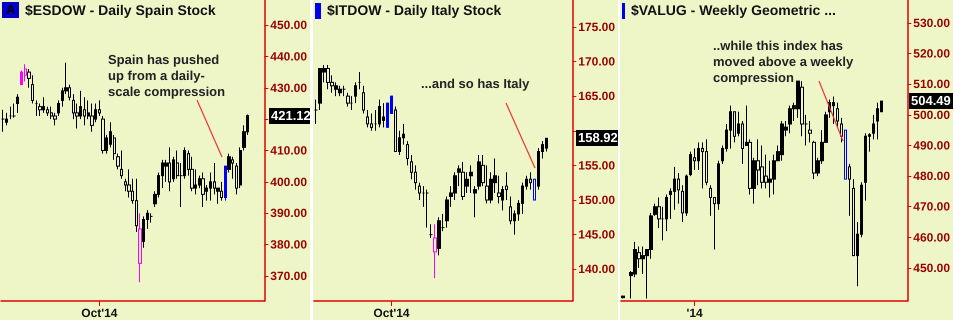 This screenshot has width=953, height=320. What do you see at coordinates (289, 245) in the screenshot?
I see `y-tick-label: 380.00` at bounding box center [289, 245].